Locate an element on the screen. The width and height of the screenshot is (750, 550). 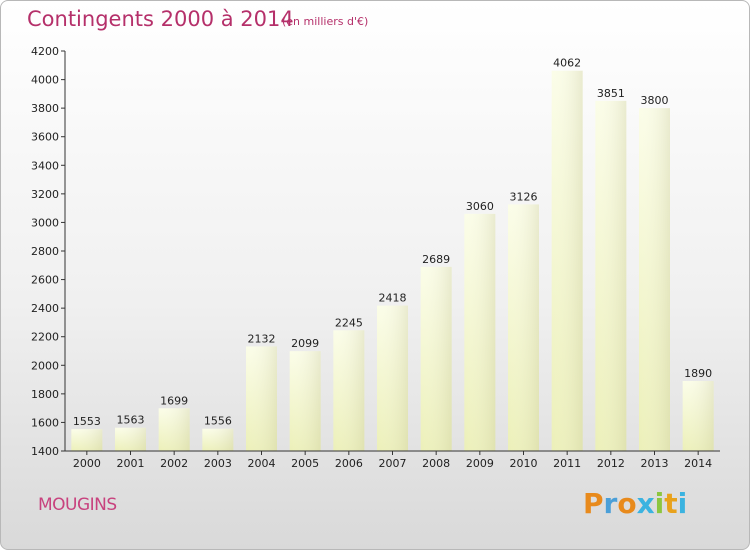
x-tick-label-2012: 2012 is located at coordinates (611, 463).